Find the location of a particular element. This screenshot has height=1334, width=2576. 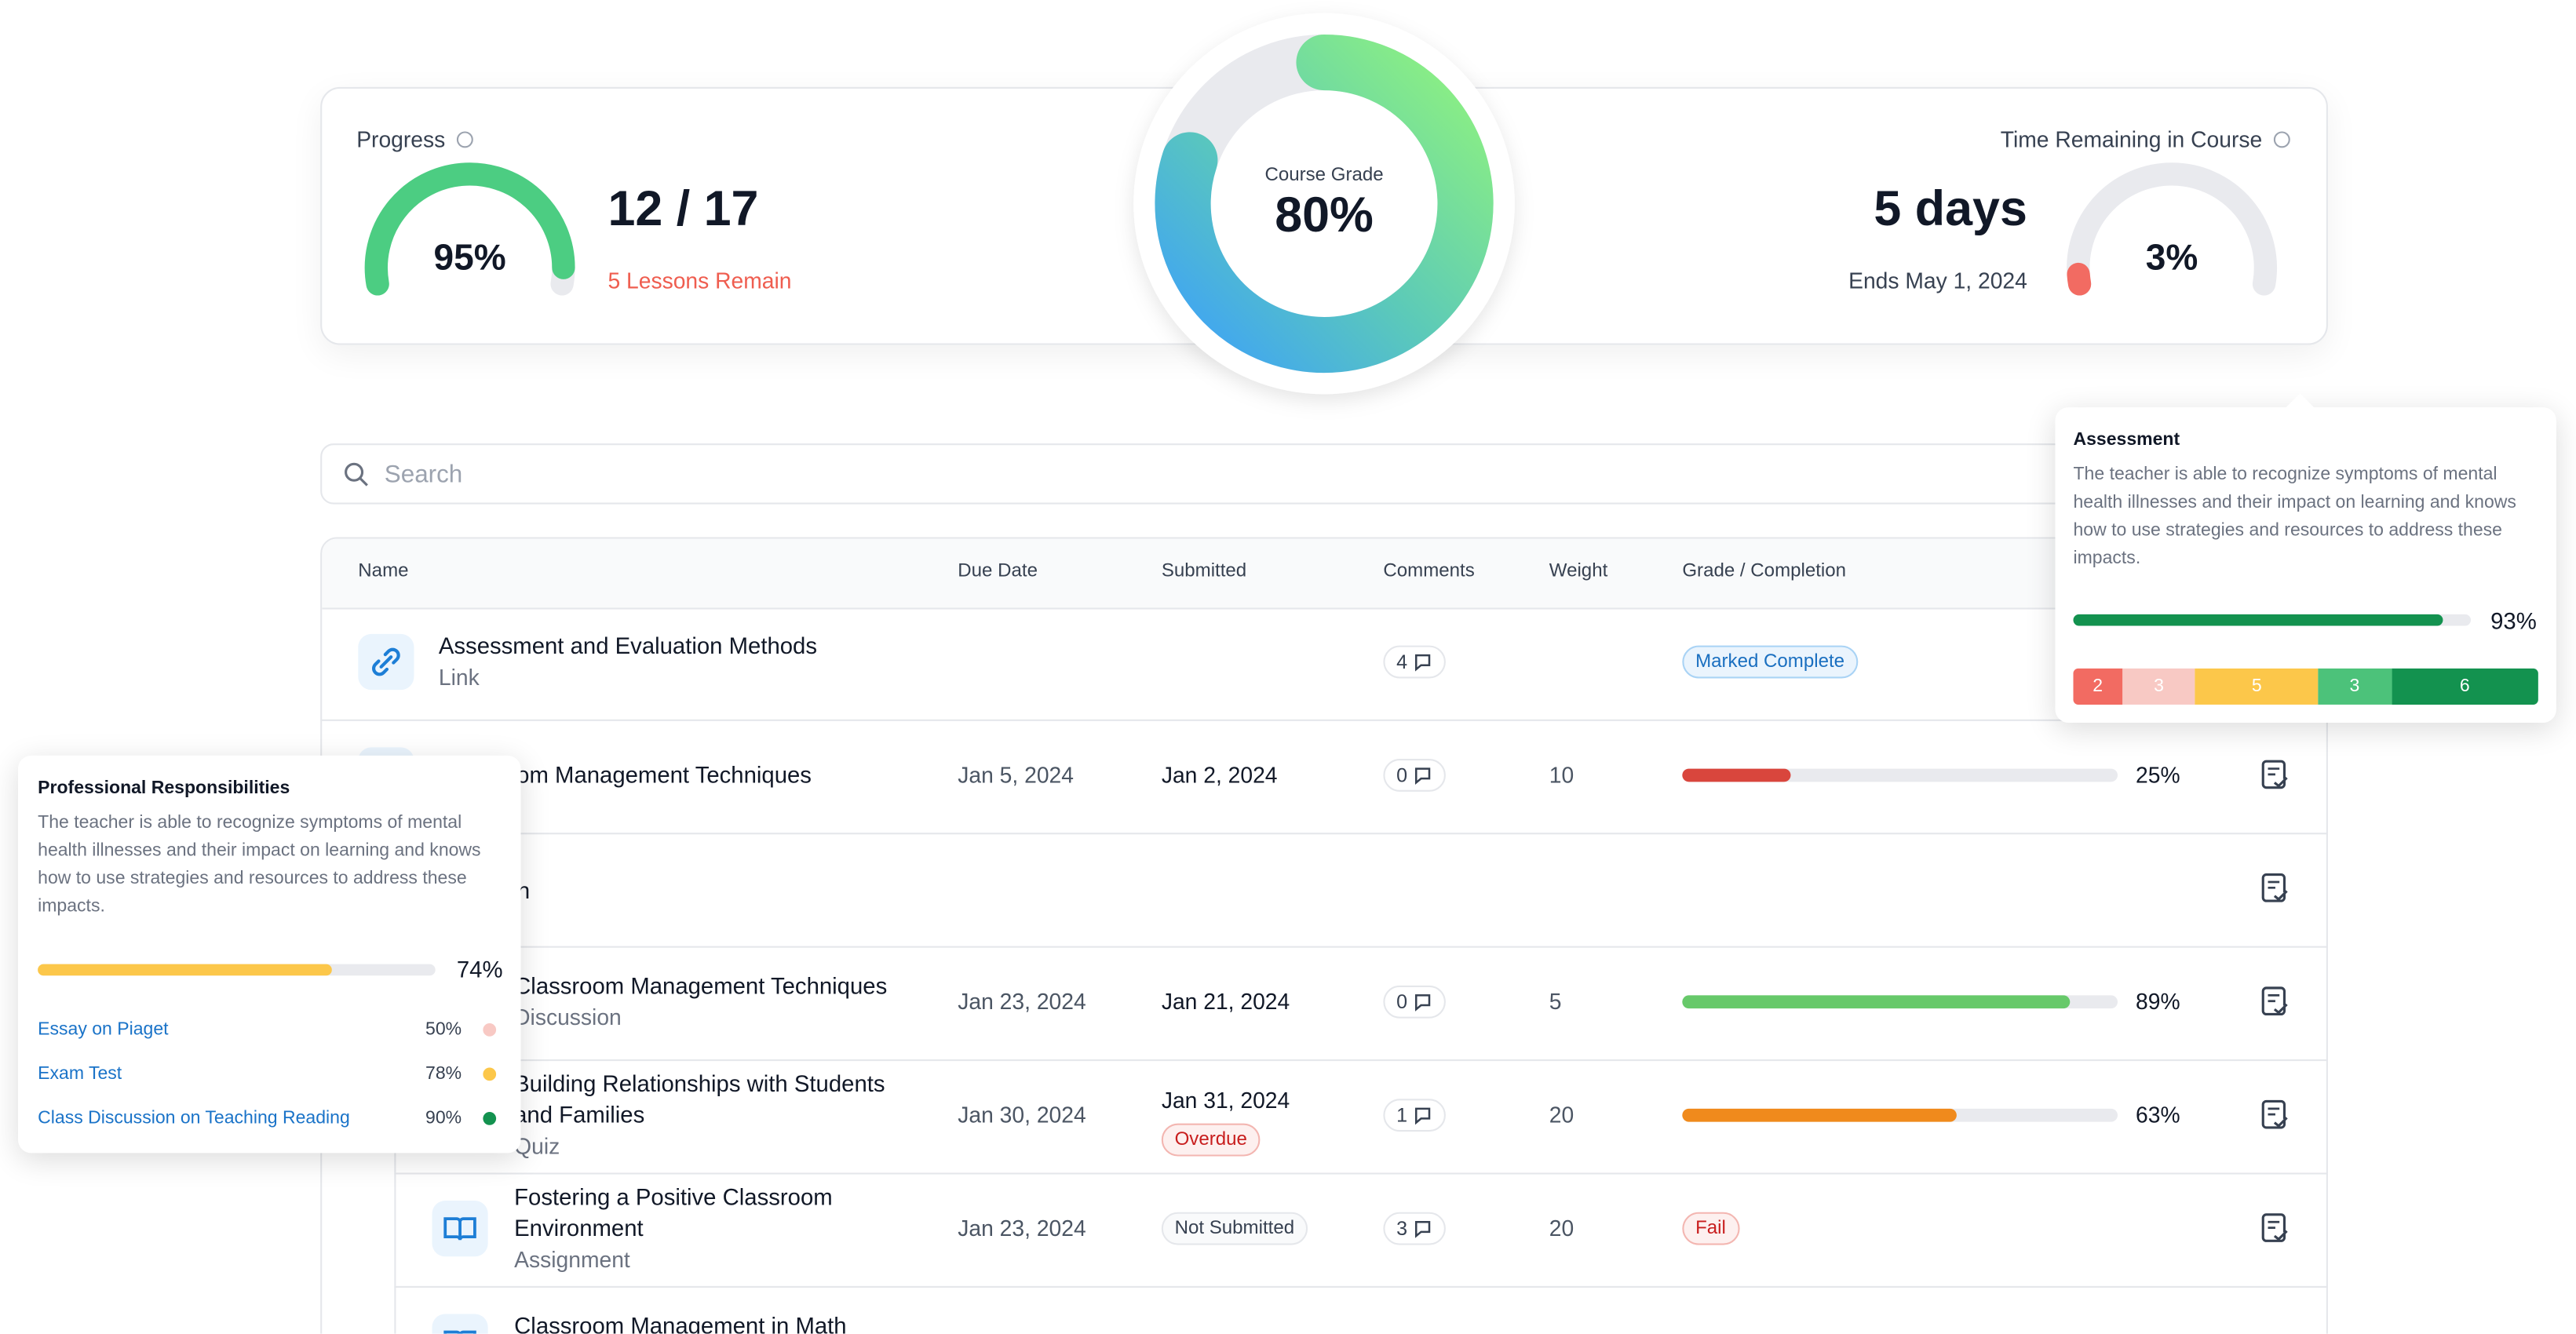

popup-title: Professional Responsibilities is located at coordinates (164, 788).